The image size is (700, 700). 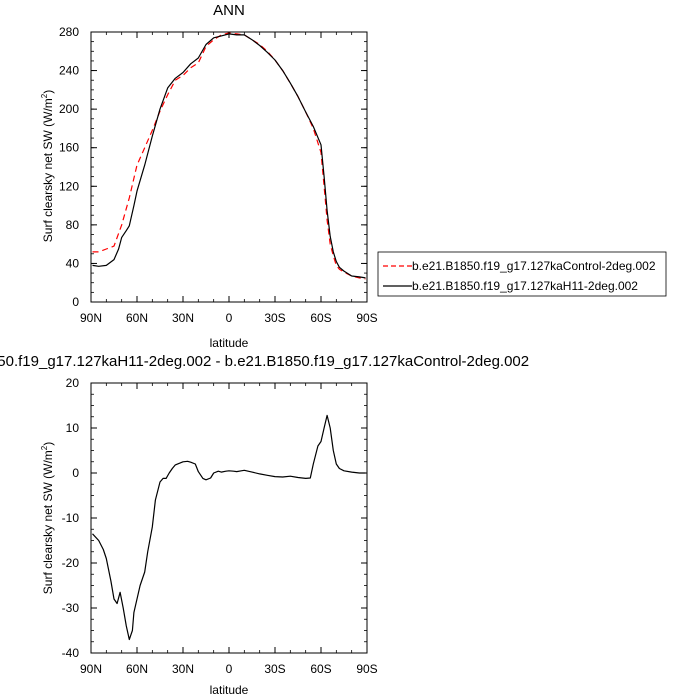 What do you see at coordinates (229, 10) in the screenshot?
I see `top-chart-title: ANN` at bounding box center [229, 10].